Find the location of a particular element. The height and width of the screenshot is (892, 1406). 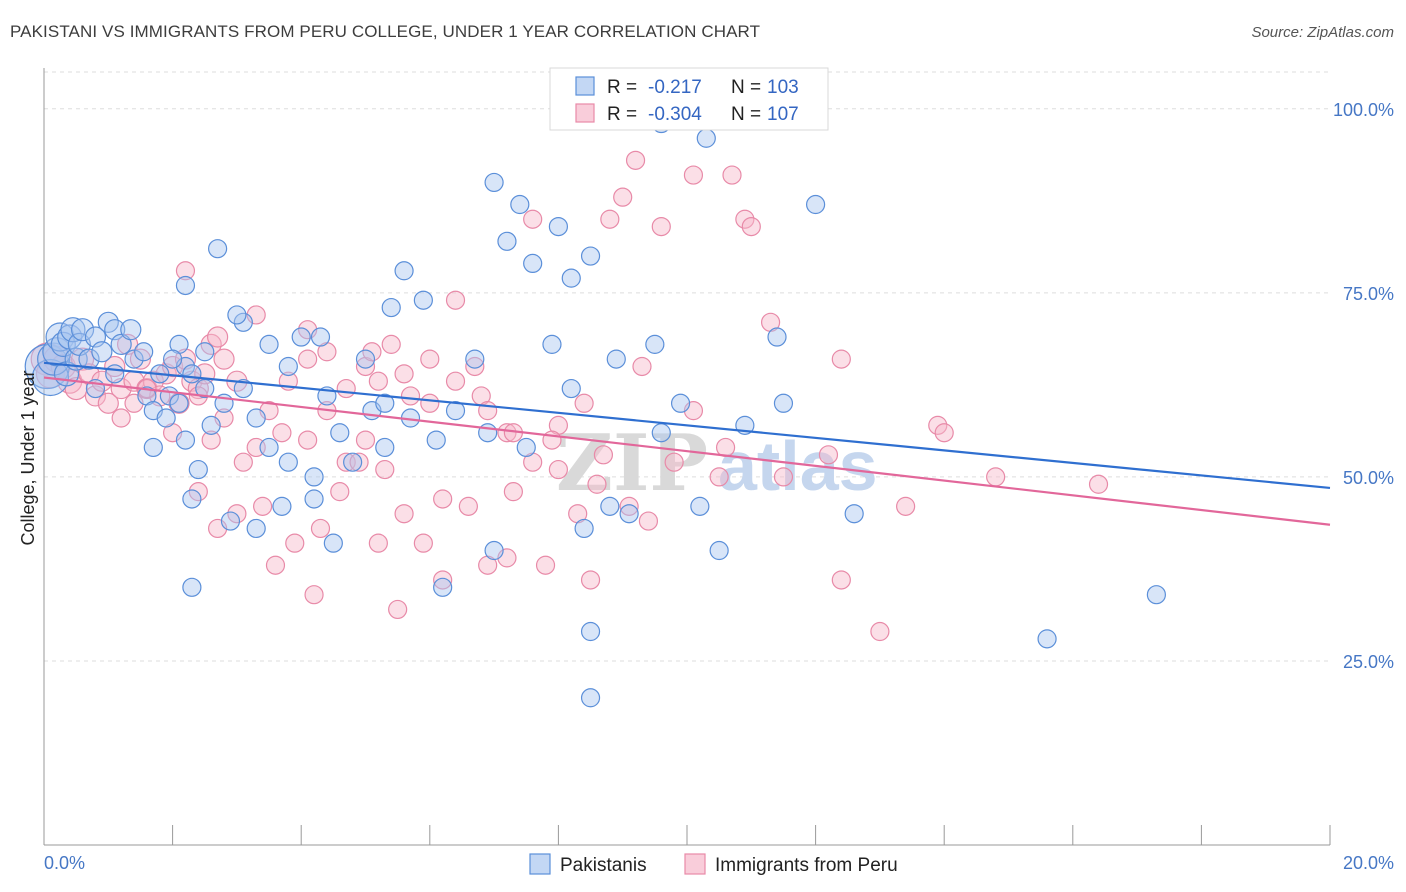

source-label: Source: ZipAtlas.com is located at coordinates (1322, 32).